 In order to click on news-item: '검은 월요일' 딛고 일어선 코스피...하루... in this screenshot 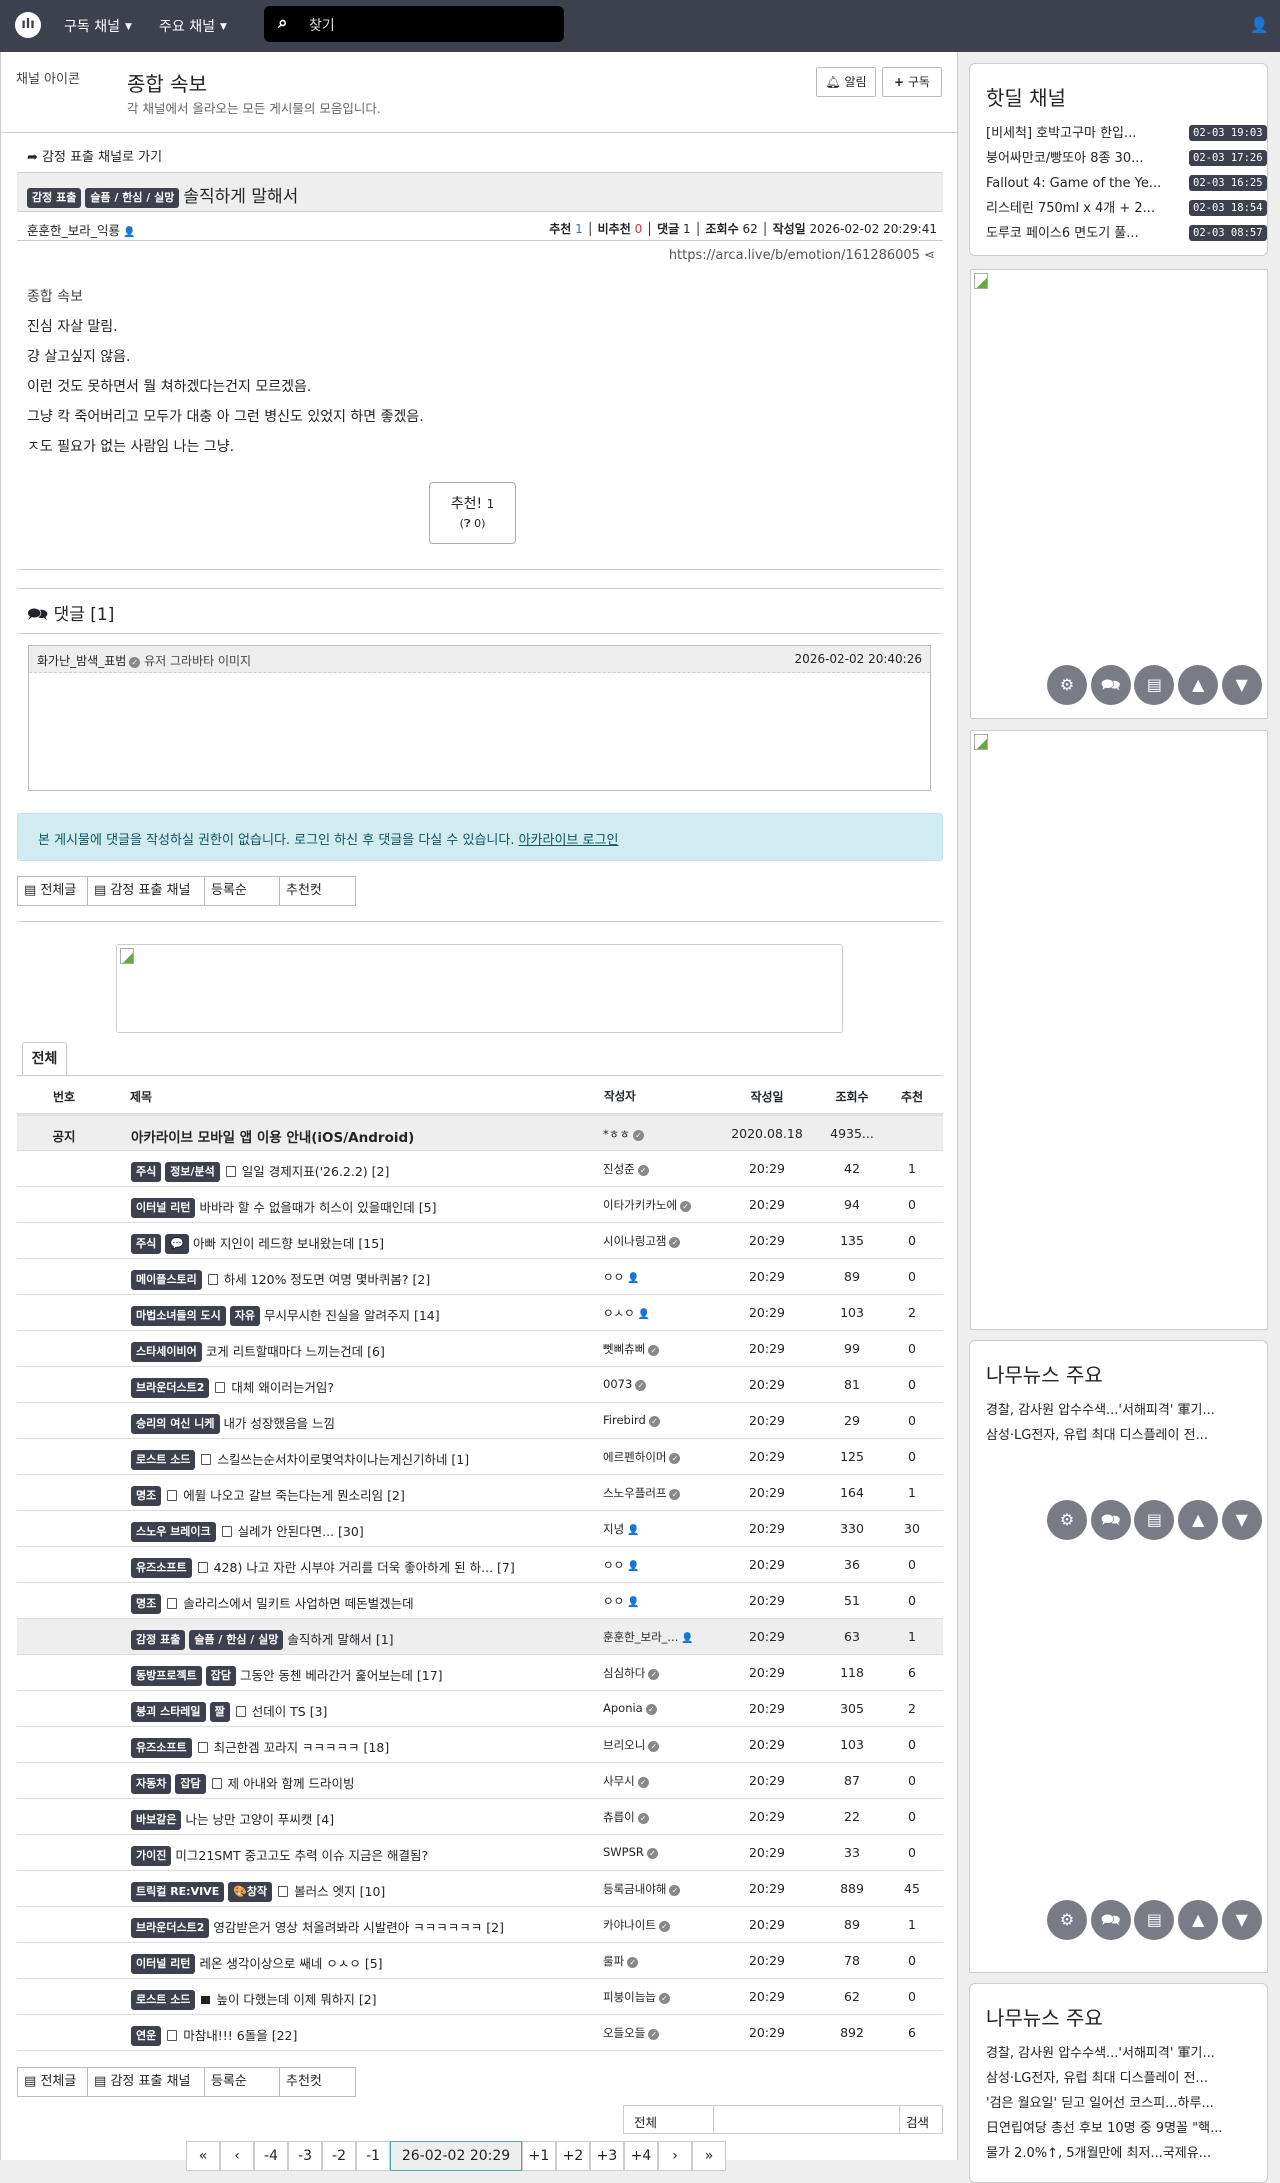, I will do `click(1100, 2103)`.